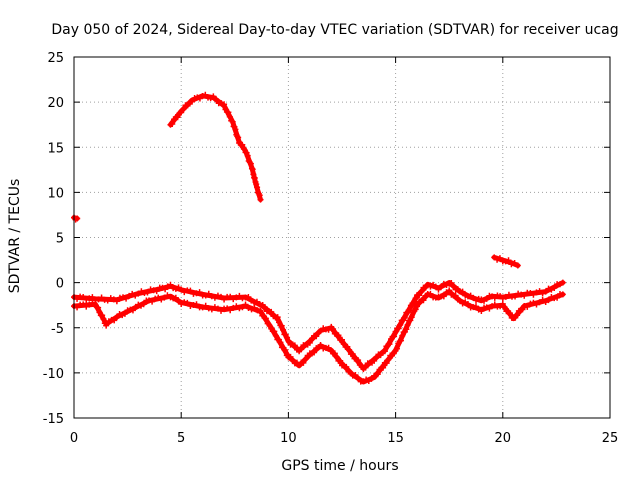  What do you see at coordinates (506, 261) in the screenshot?
I see `series-markers` at bounding box center [506, 261].